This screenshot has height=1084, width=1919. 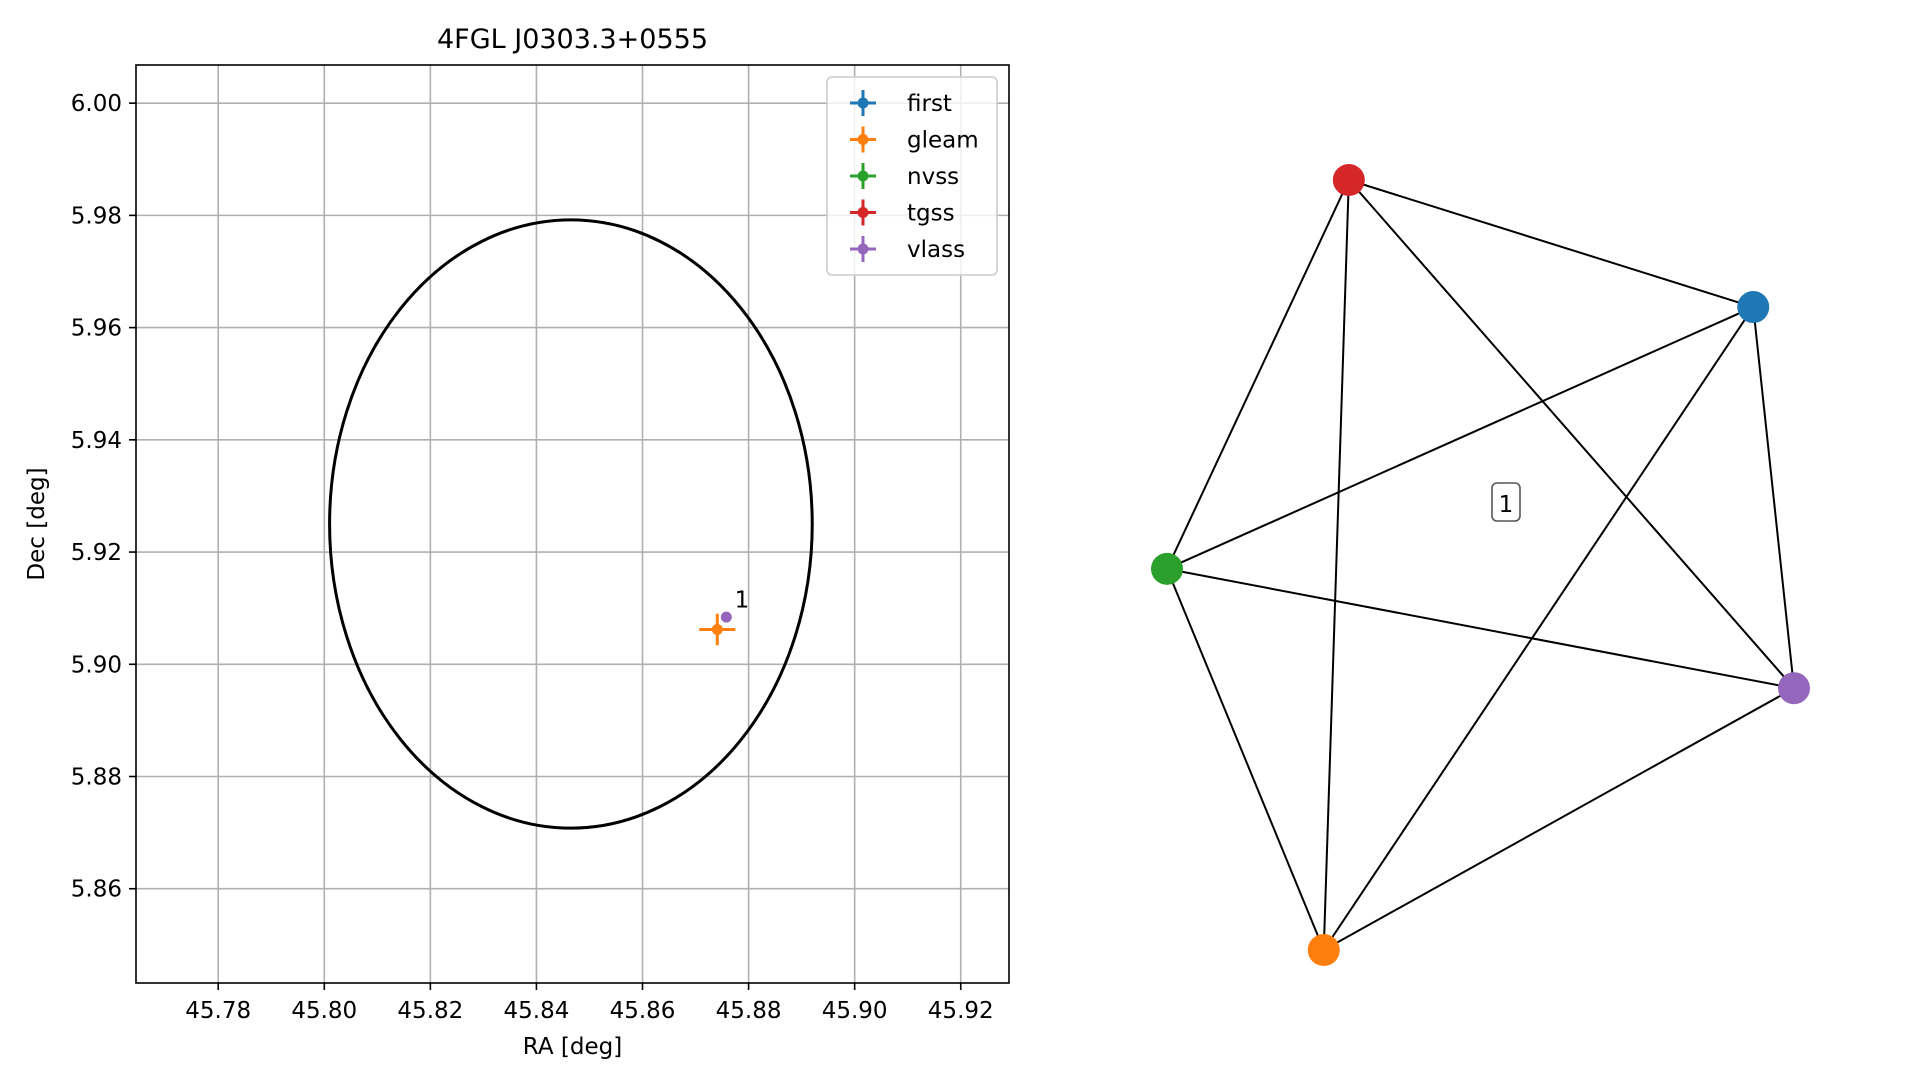 I want to click on data-marks: 1, so click(x=724, y=616).